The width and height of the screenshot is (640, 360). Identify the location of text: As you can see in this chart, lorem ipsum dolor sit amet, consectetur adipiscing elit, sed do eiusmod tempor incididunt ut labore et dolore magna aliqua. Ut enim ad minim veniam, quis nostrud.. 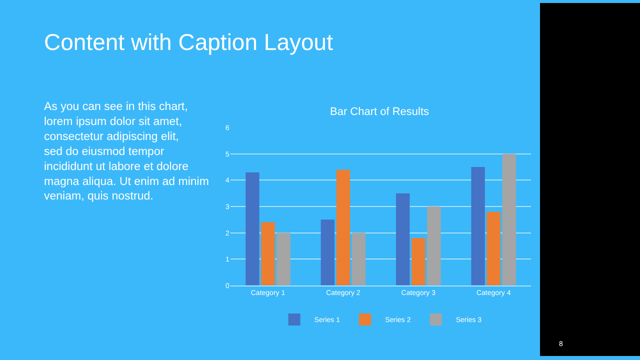
(126, 152).